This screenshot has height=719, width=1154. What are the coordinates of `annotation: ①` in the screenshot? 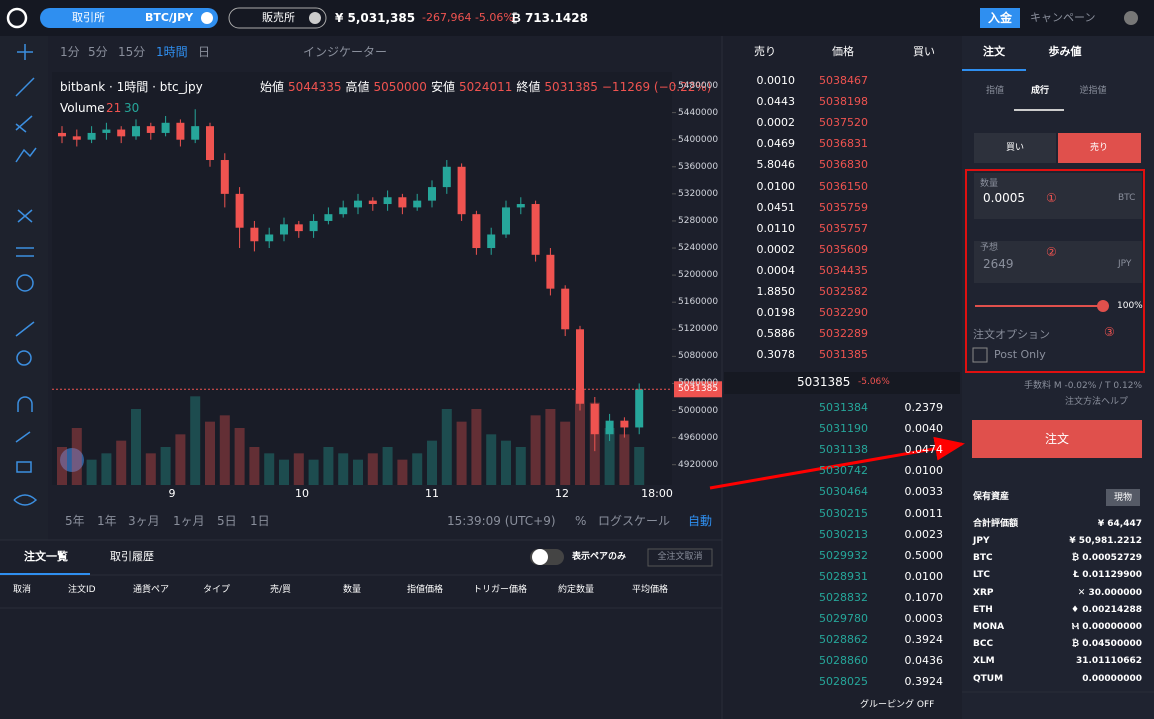 It's located at (1051, 198).